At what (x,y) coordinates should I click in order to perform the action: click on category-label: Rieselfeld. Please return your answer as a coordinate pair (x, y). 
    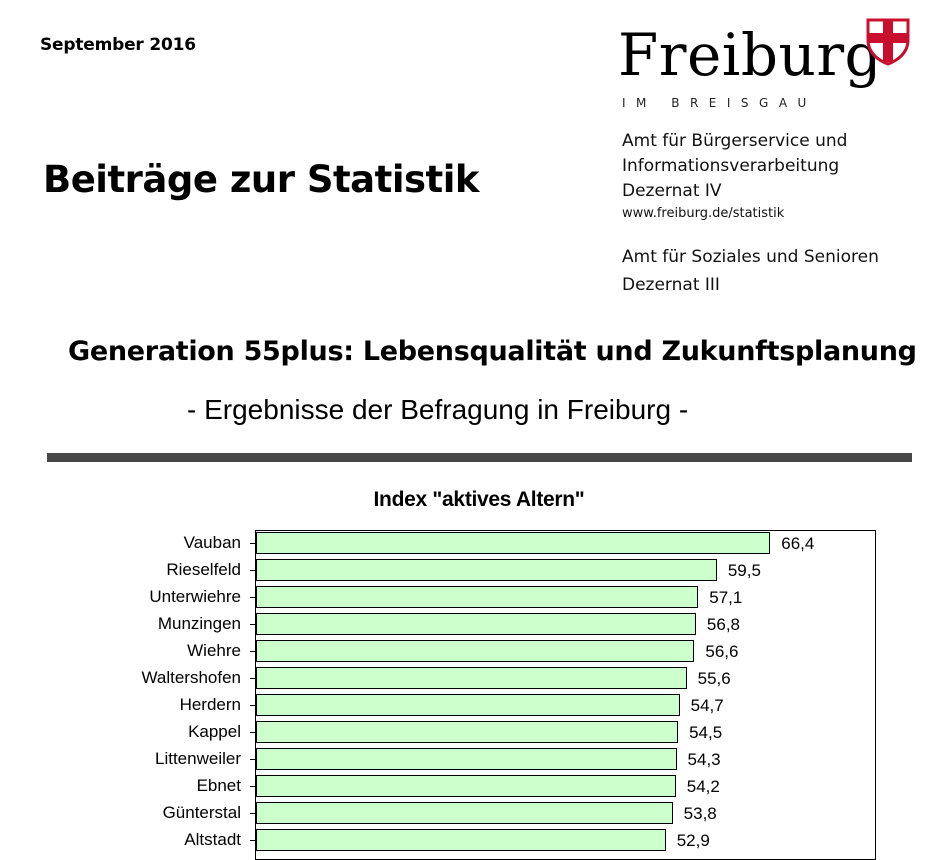
    Looking at the image, I should click on (203, 569).